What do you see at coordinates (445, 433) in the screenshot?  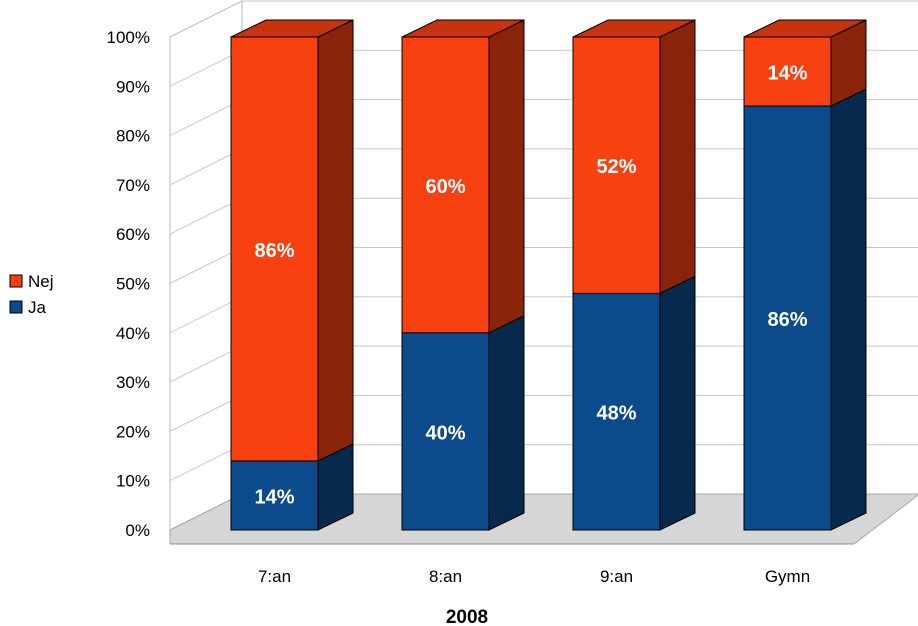 I see `data-label: 40%` at bounding box center [445, 433].